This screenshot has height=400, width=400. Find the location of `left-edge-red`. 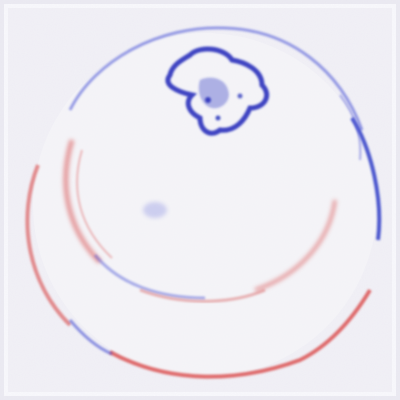

left-edge-red is located at coordinates (48, 245).